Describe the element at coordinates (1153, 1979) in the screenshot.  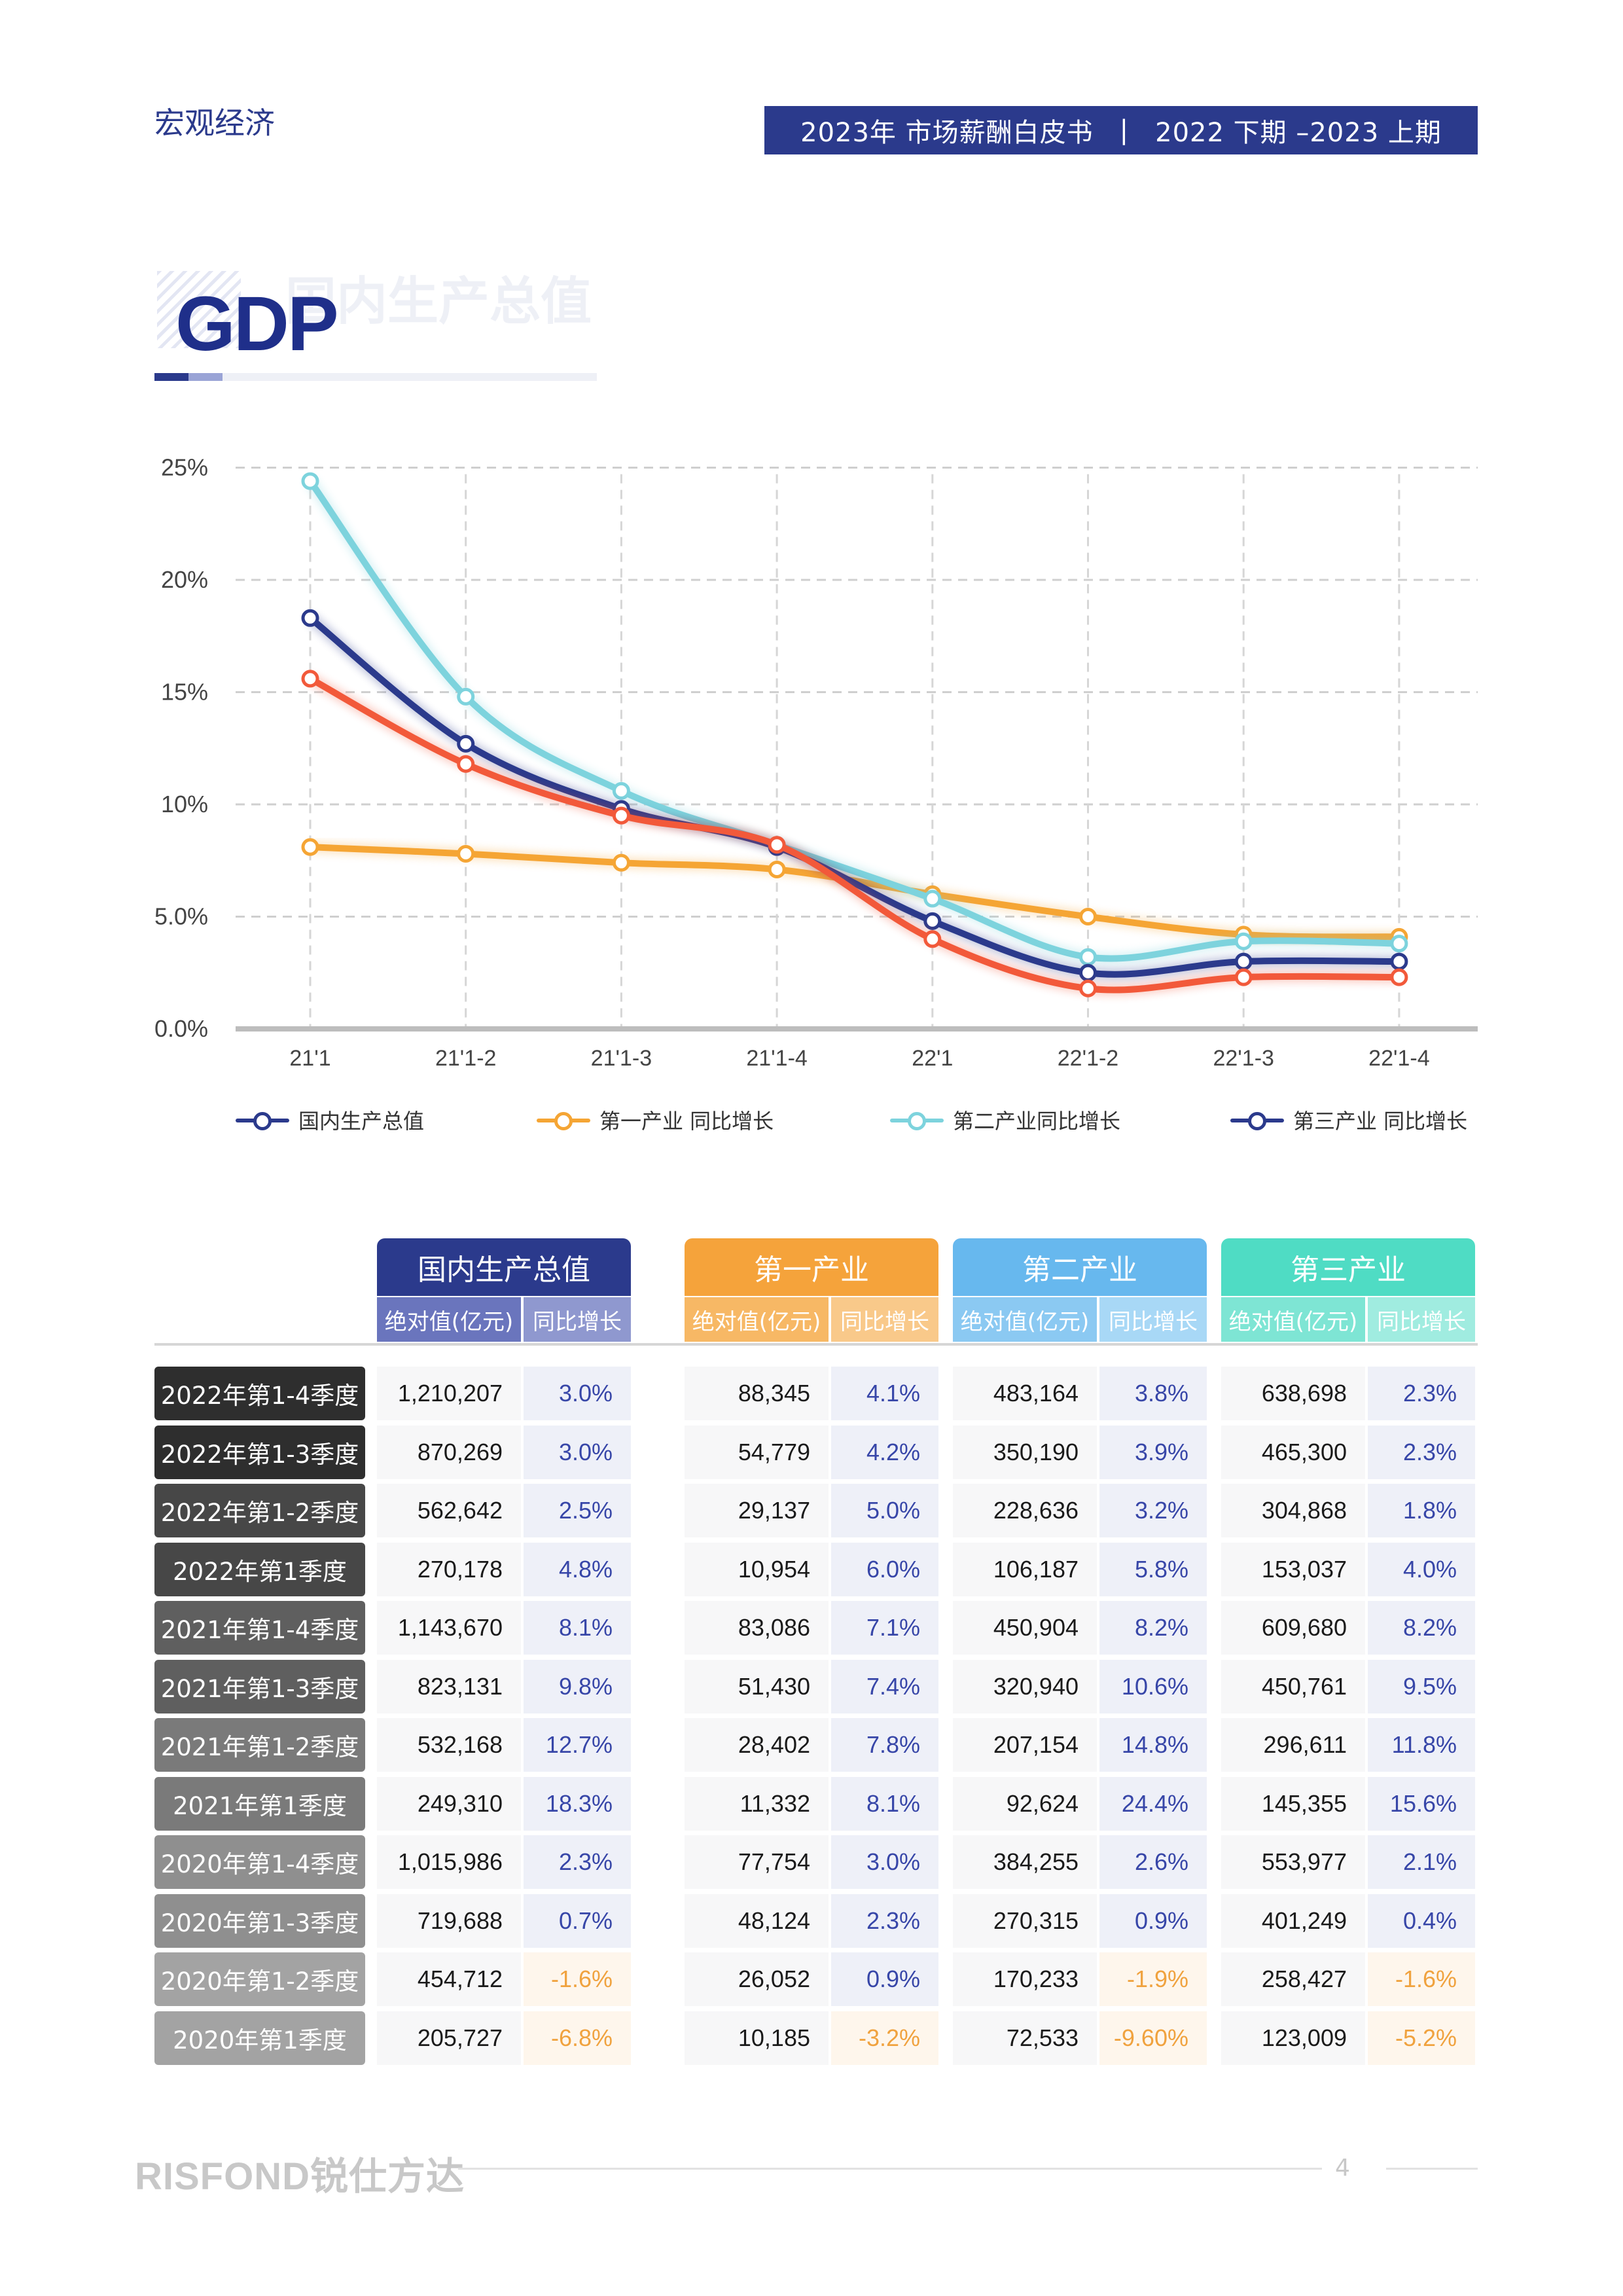
I see `growth-cell: -1.9%` at that location.